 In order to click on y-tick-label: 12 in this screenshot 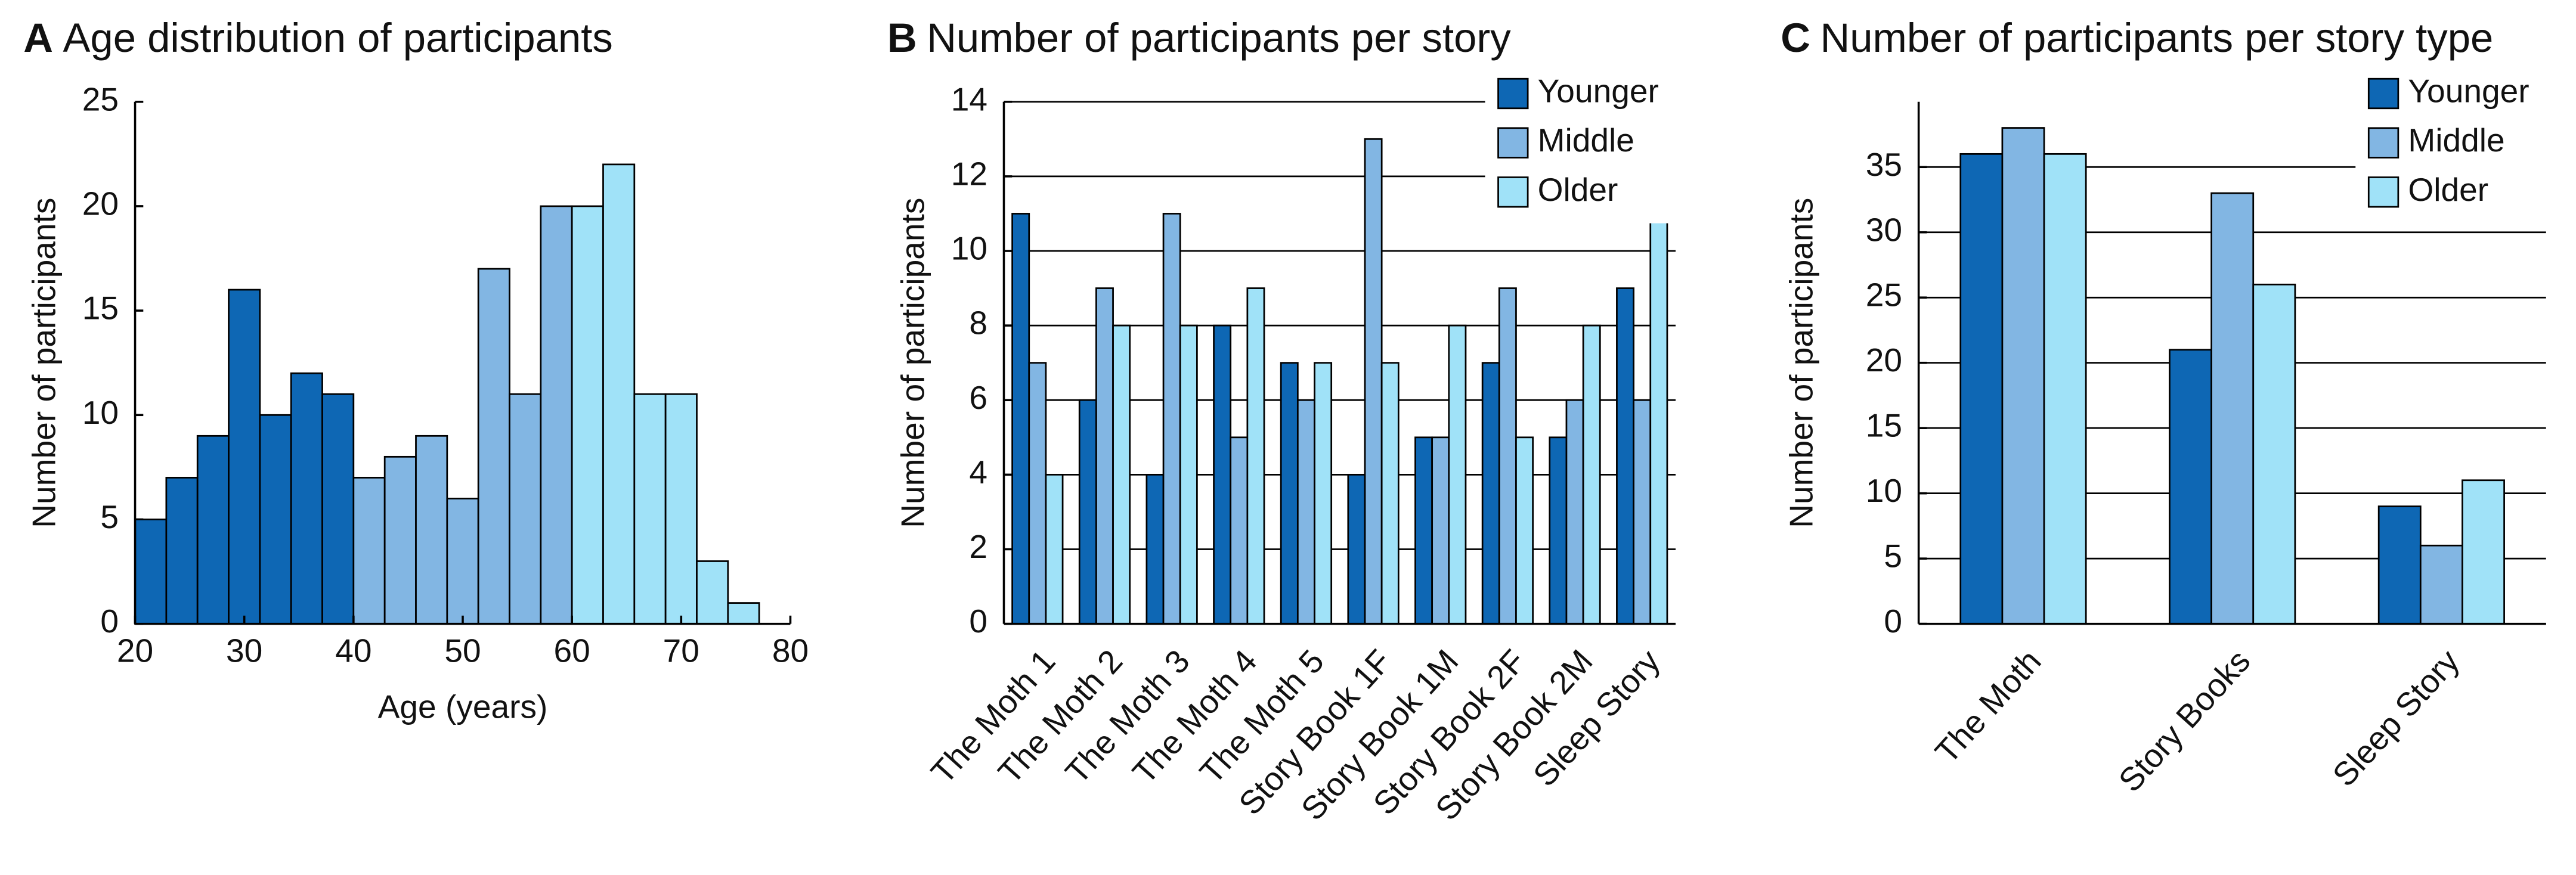, I will do `click(969, 173)`.